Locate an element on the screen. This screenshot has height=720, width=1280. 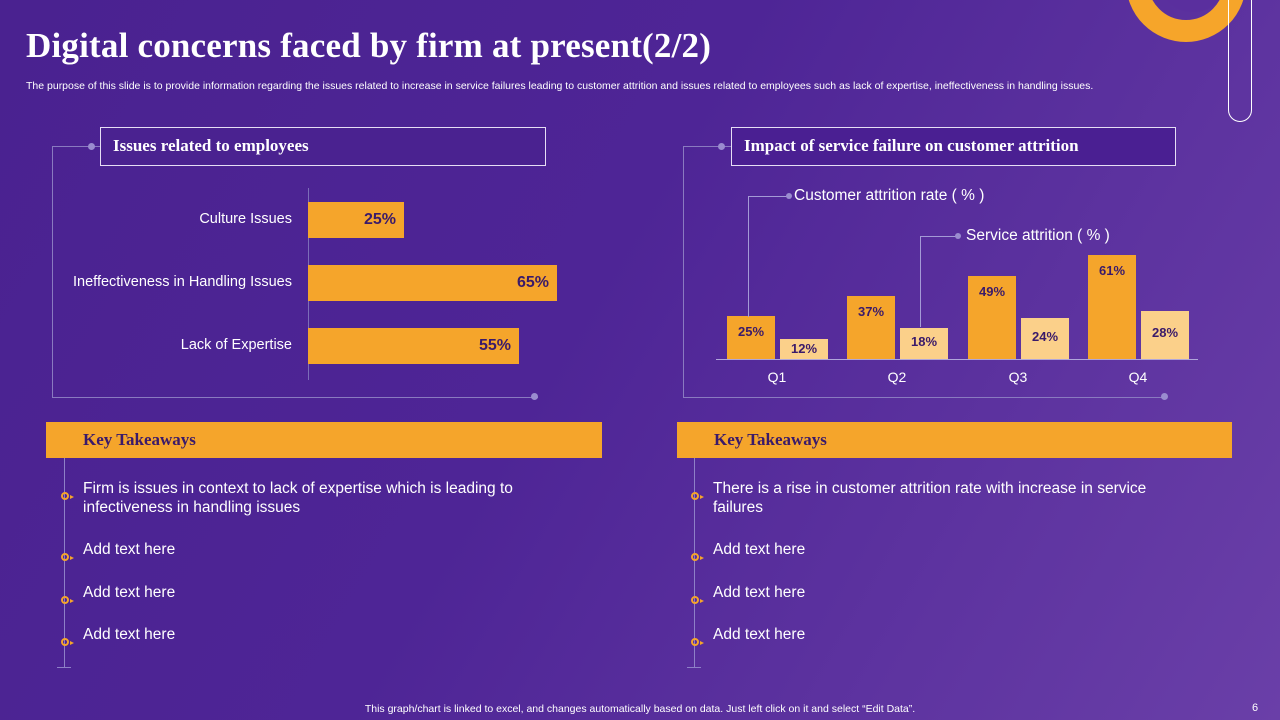
legend-customer-attrition: Customer attrition rate ( % ) is located at coordinates (889, 195).